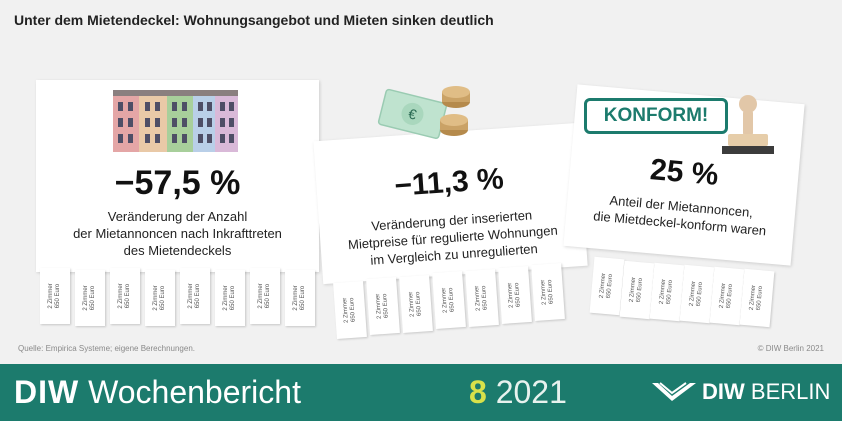  Describe the element at coordinates (47, 392) in the screenshot. I see `publication-name-bold: DIW` at that location.